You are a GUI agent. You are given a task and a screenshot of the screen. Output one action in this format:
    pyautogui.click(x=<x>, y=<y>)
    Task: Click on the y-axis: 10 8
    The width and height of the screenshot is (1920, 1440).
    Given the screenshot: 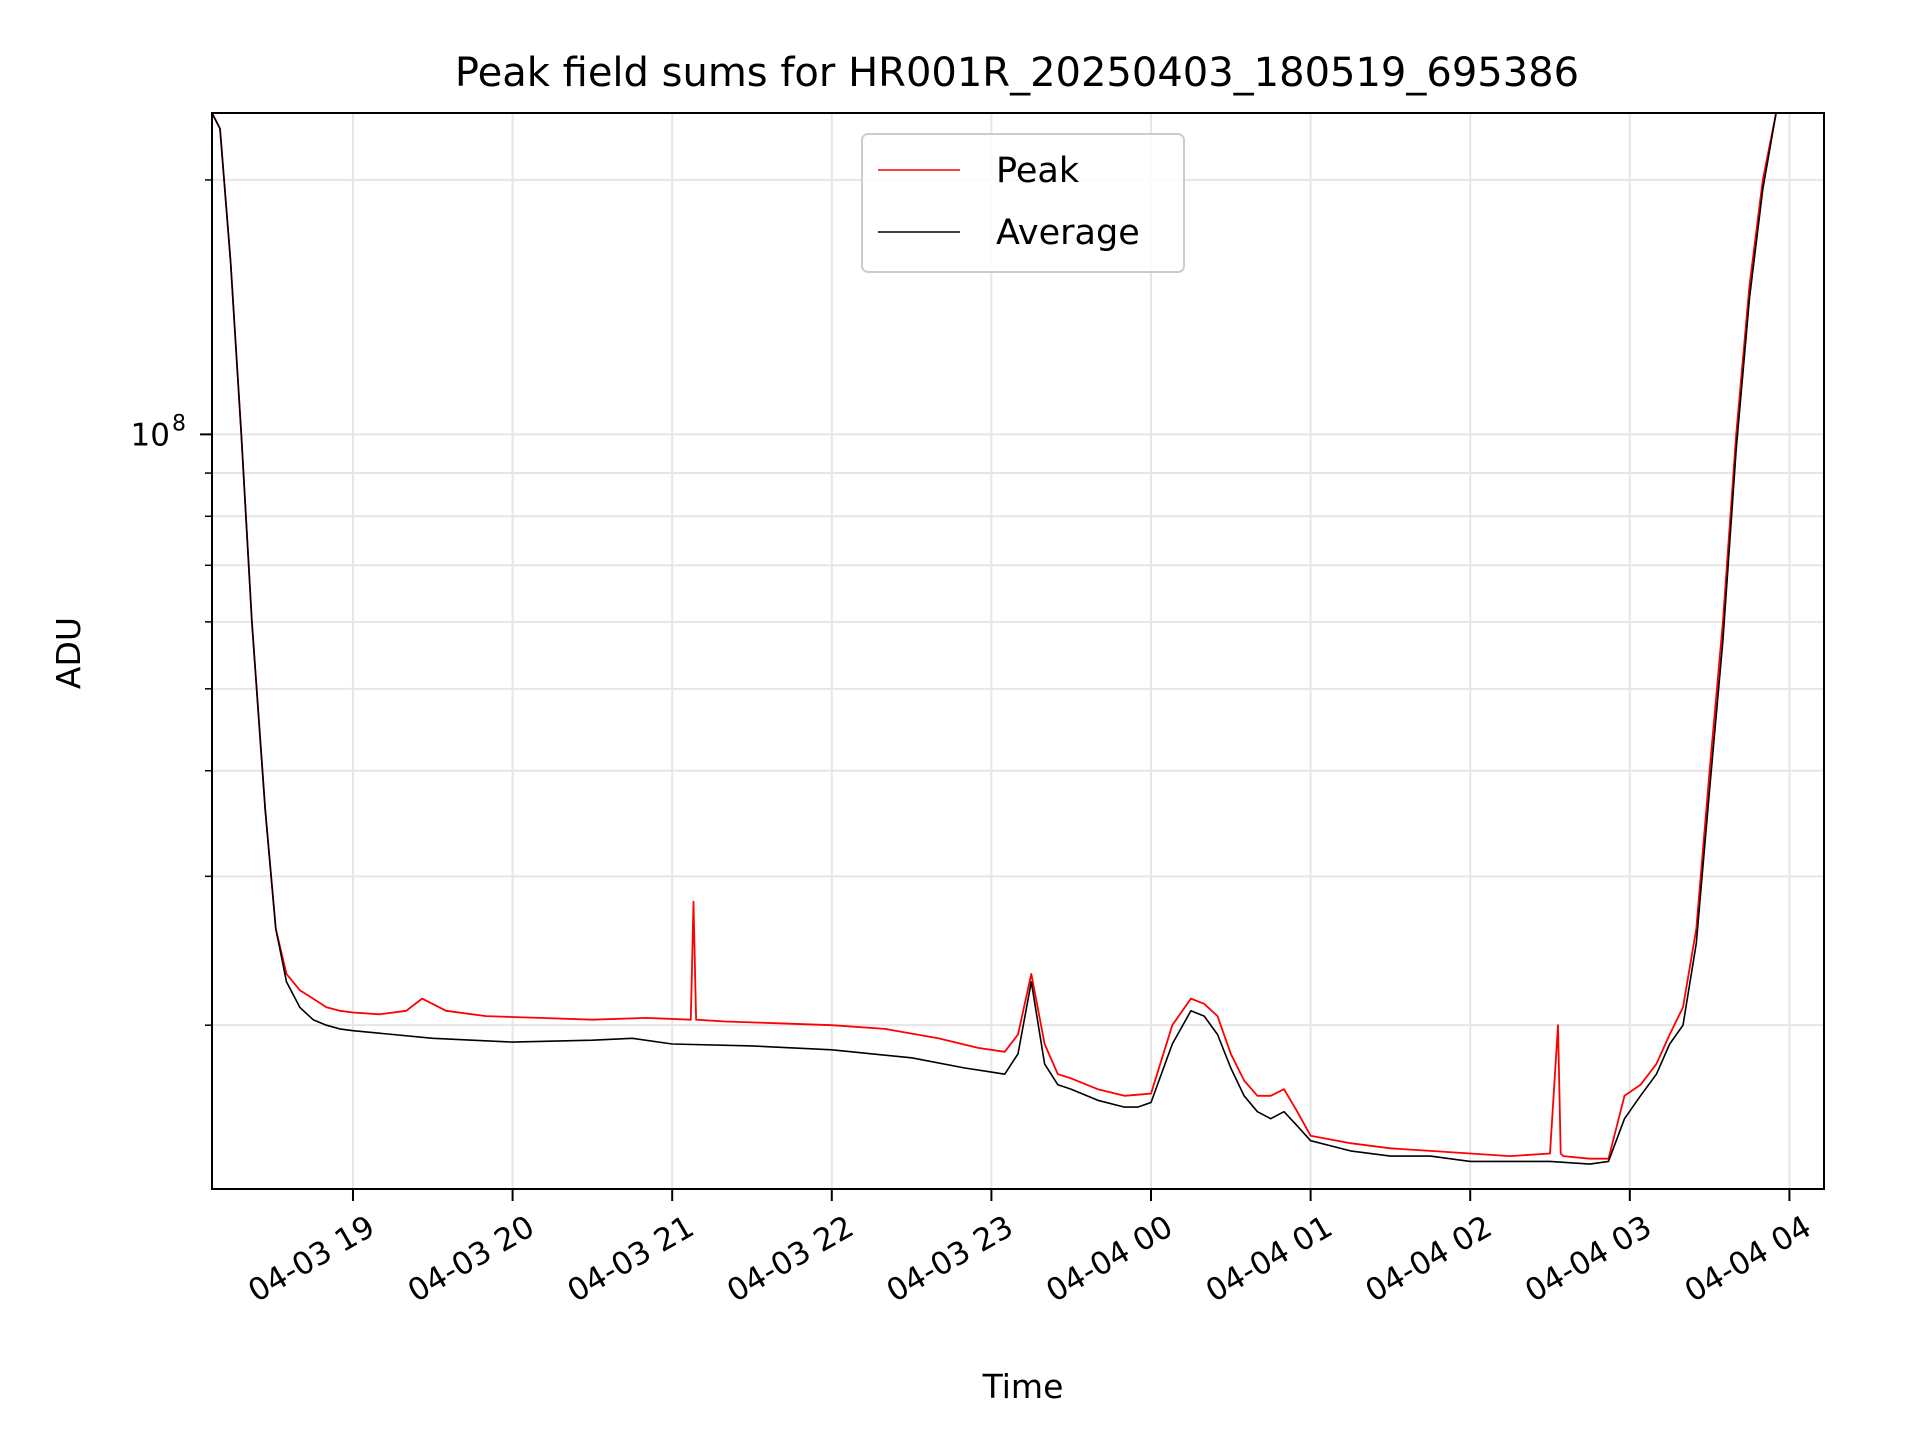 What is the action you would take?
    pyautogui.click(x=171, y=602)
    